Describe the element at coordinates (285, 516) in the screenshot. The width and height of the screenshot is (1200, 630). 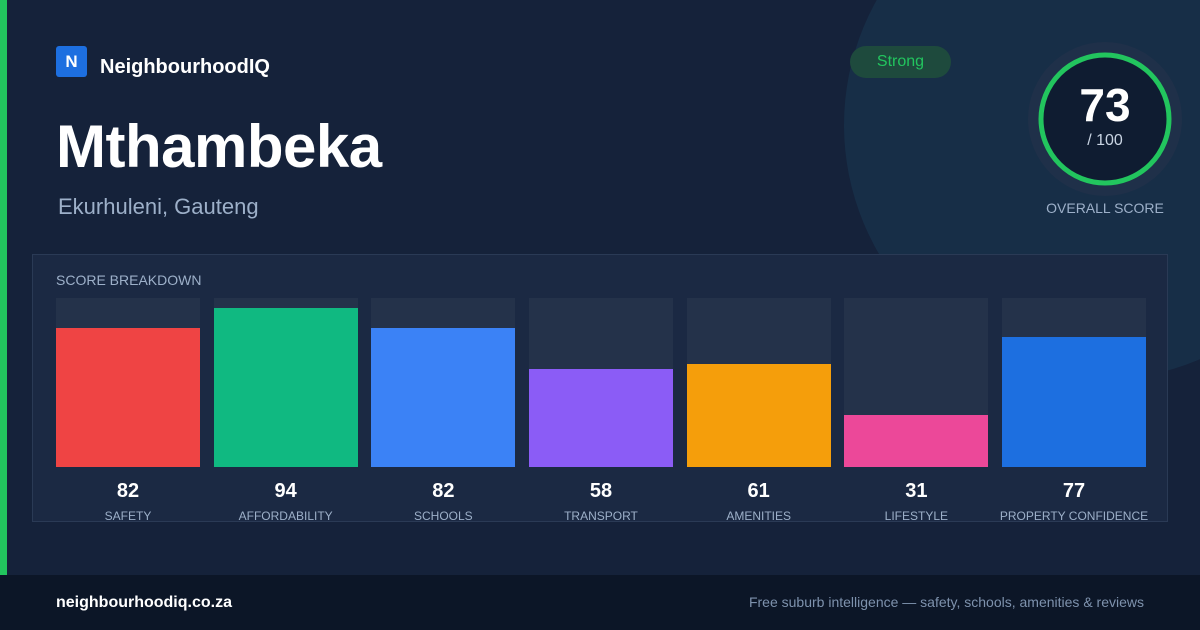
I see `bar-label: AFFORDABILITY` at that location.